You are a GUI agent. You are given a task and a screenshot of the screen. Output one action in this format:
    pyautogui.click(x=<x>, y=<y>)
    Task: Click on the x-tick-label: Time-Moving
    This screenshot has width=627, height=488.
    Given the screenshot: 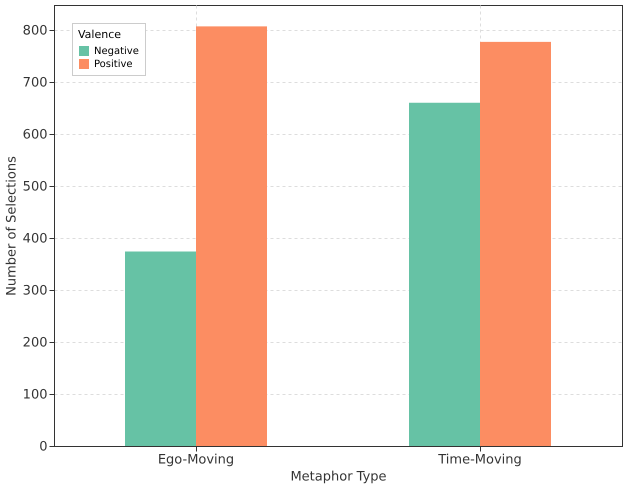 What is the action you would take?
    pyautogui.click(x=479, y=460)
    